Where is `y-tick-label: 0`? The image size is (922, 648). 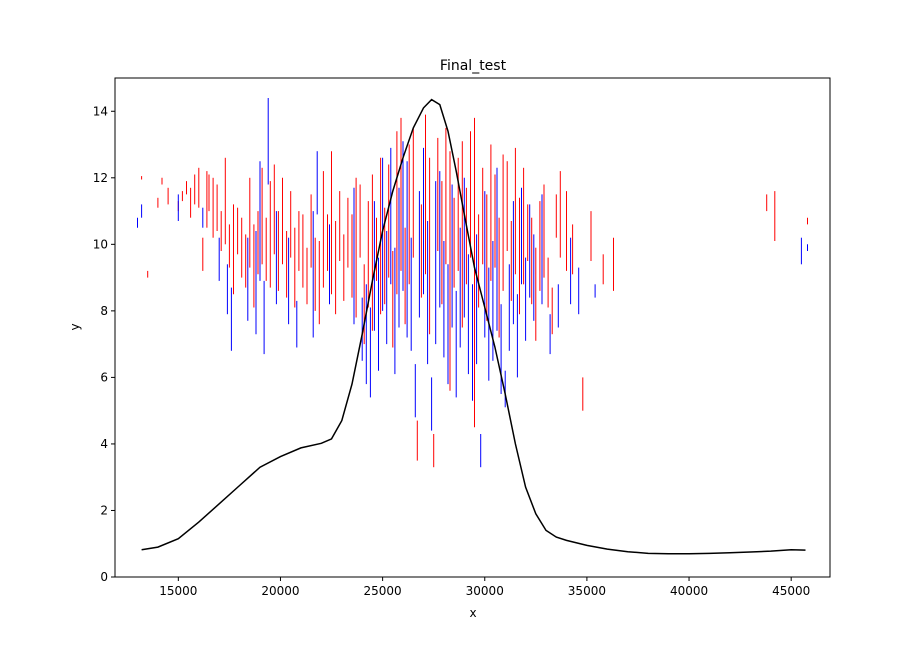
y-tick-label: 0 is located at coordinates (104, 577).